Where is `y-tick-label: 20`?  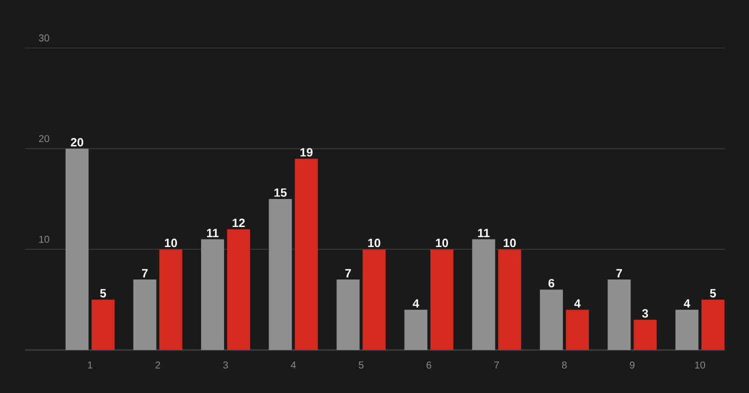
y-tick-label: 20 is located at coordinates (44, 138).